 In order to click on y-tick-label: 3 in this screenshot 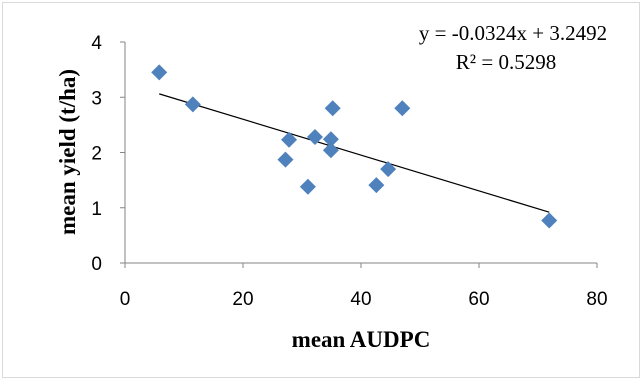, I will do `click(96, 98)`.